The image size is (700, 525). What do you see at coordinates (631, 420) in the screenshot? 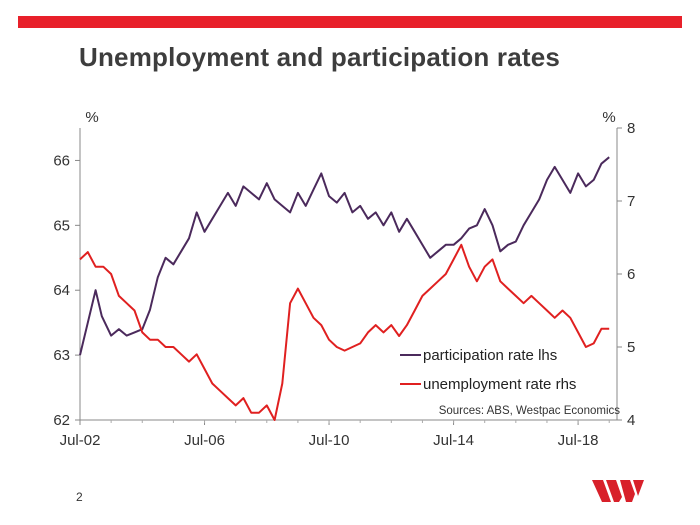
I see `right-tick-label: 4` at bounding box center [631, 420].